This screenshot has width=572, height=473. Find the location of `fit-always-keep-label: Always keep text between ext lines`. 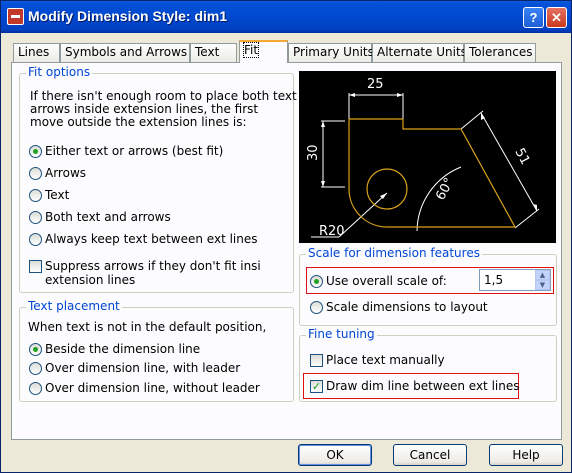

fit-always-keep-label: Always keep text between ext lines is located at coordinates (151, 239).